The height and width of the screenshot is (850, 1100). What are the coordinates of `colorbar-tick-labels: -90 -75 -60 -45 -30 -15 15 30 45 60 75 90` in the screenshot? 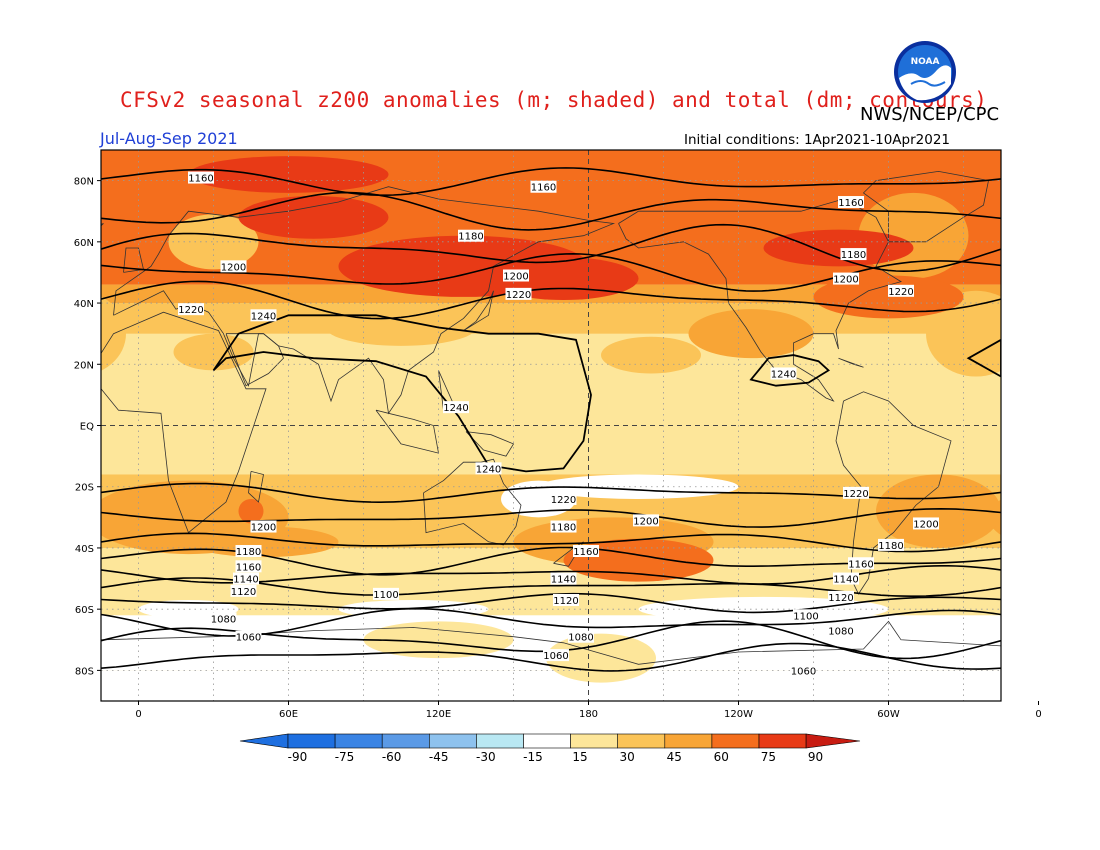 It's located at (556, 757).